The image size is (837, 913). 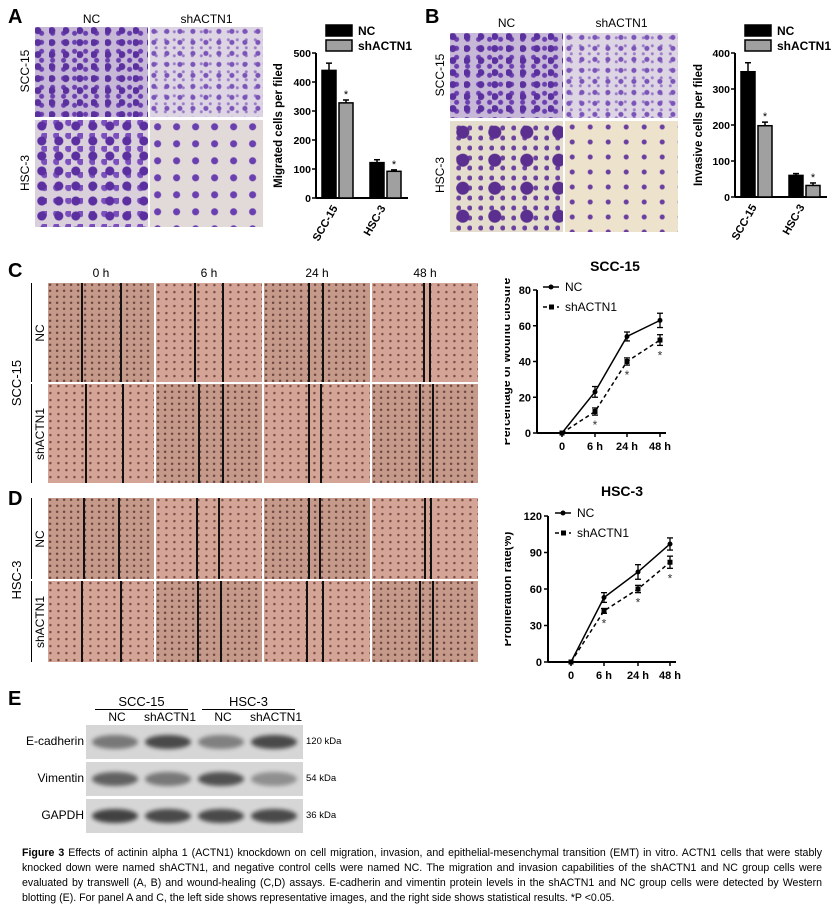 I want to click on x-tick-label: HSC-3, so click(x=794, y=220).